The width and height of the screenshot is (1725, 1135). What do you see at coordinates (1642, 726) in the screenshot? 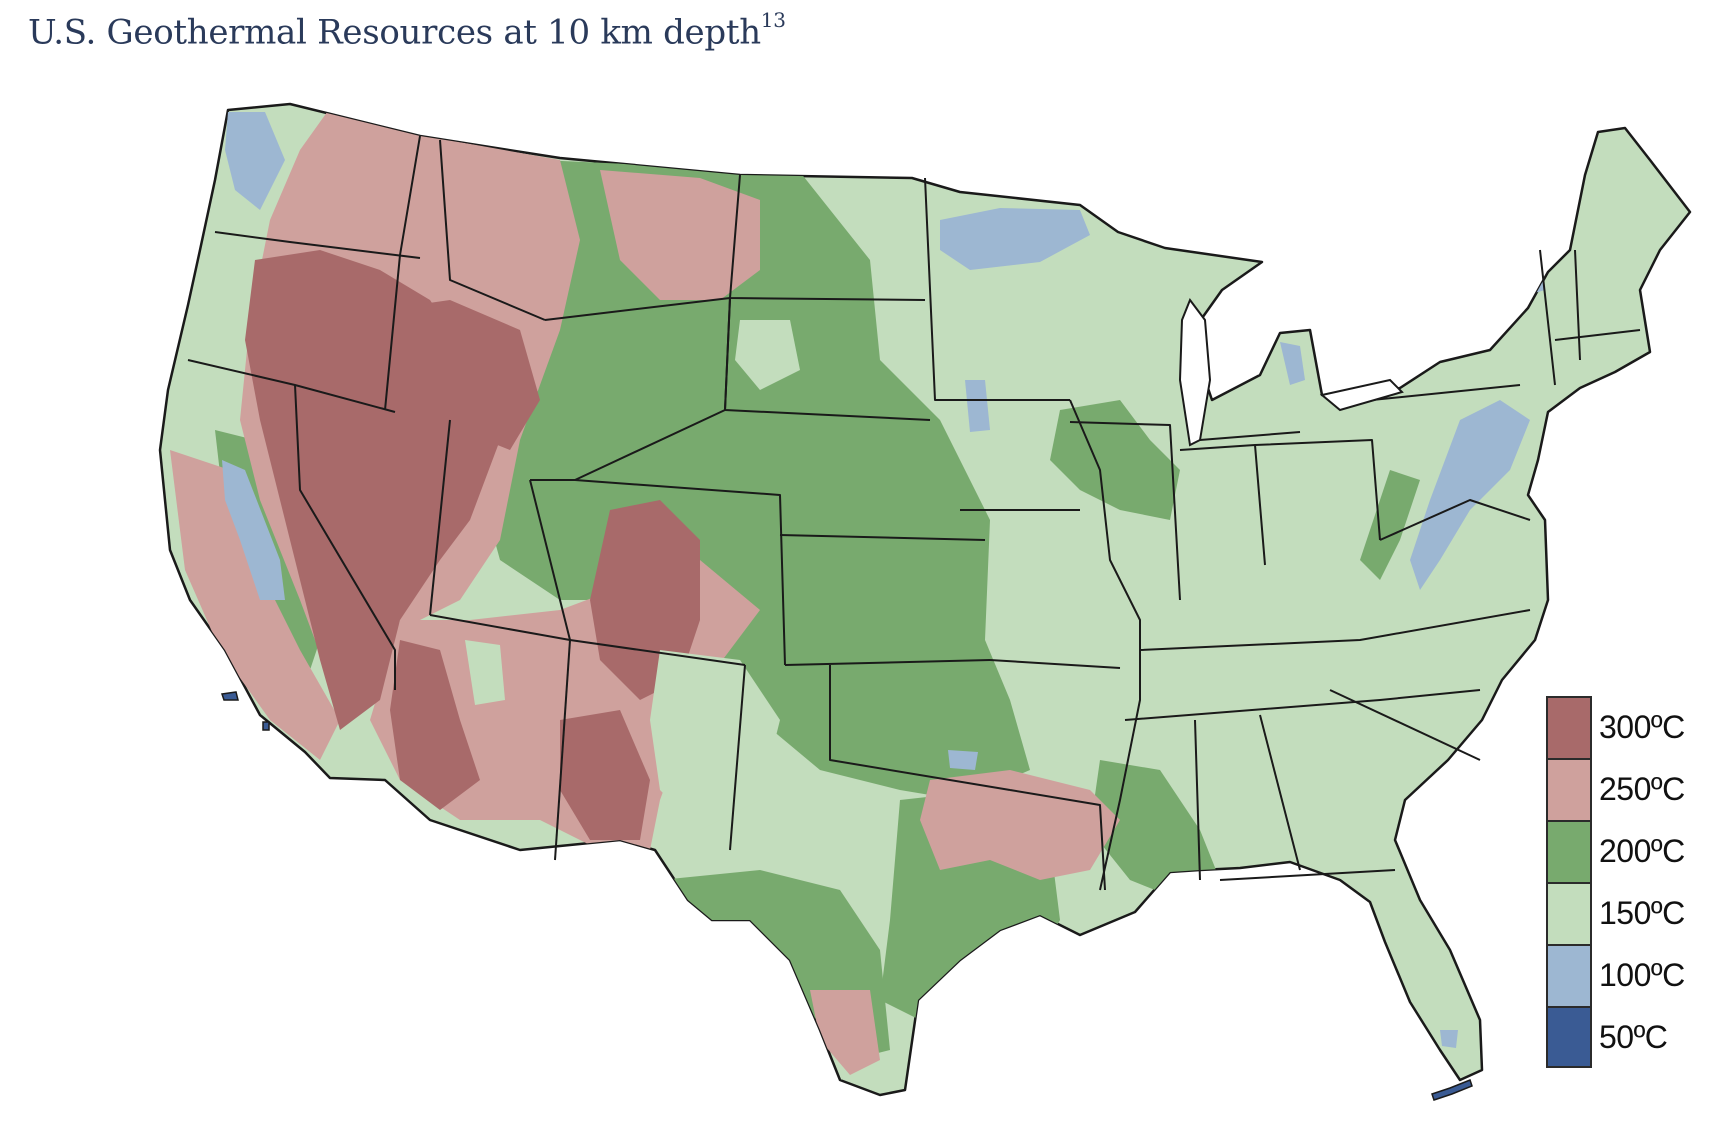
I see `legend-label-300: 300ºC` at bounding box center [1642, 726].